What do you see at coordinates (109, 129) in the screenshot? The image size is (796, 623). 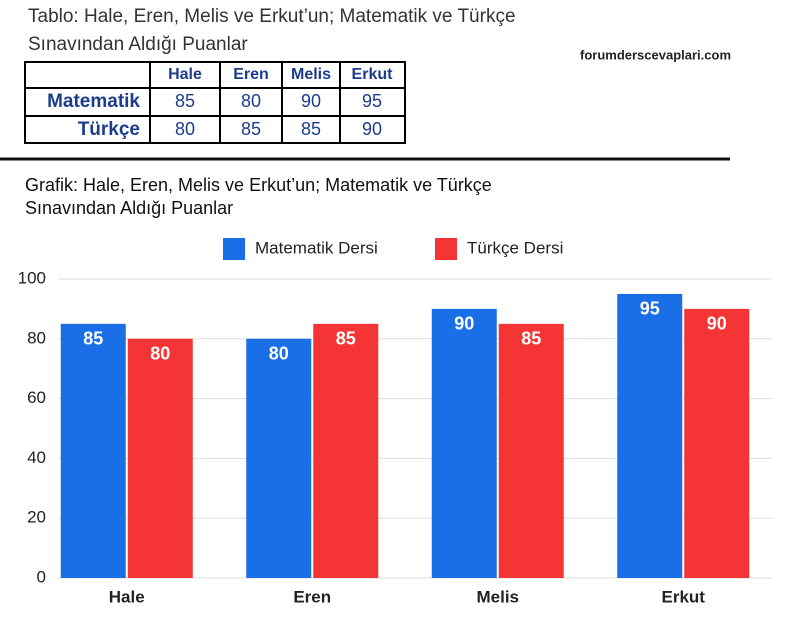 I see `row-label: Türkçe` at bounding box center [109, 129].